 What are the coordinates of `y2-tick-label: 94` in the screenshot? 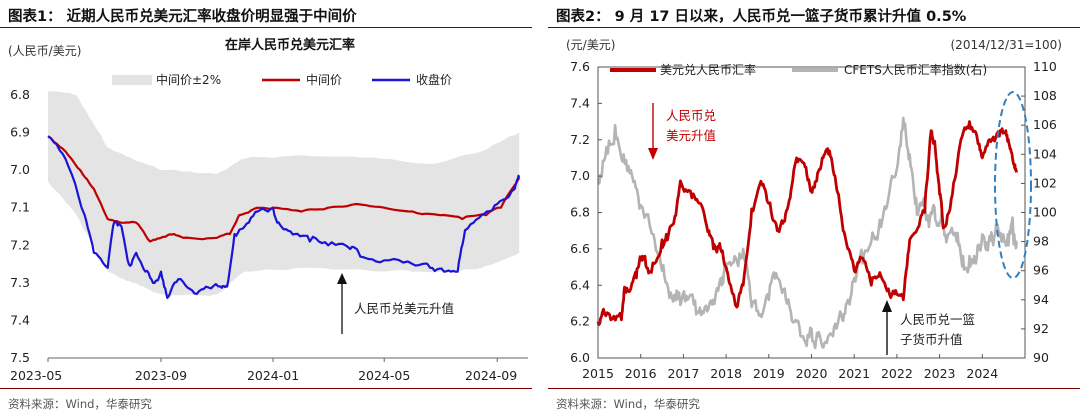 It's located at (1041, 299).